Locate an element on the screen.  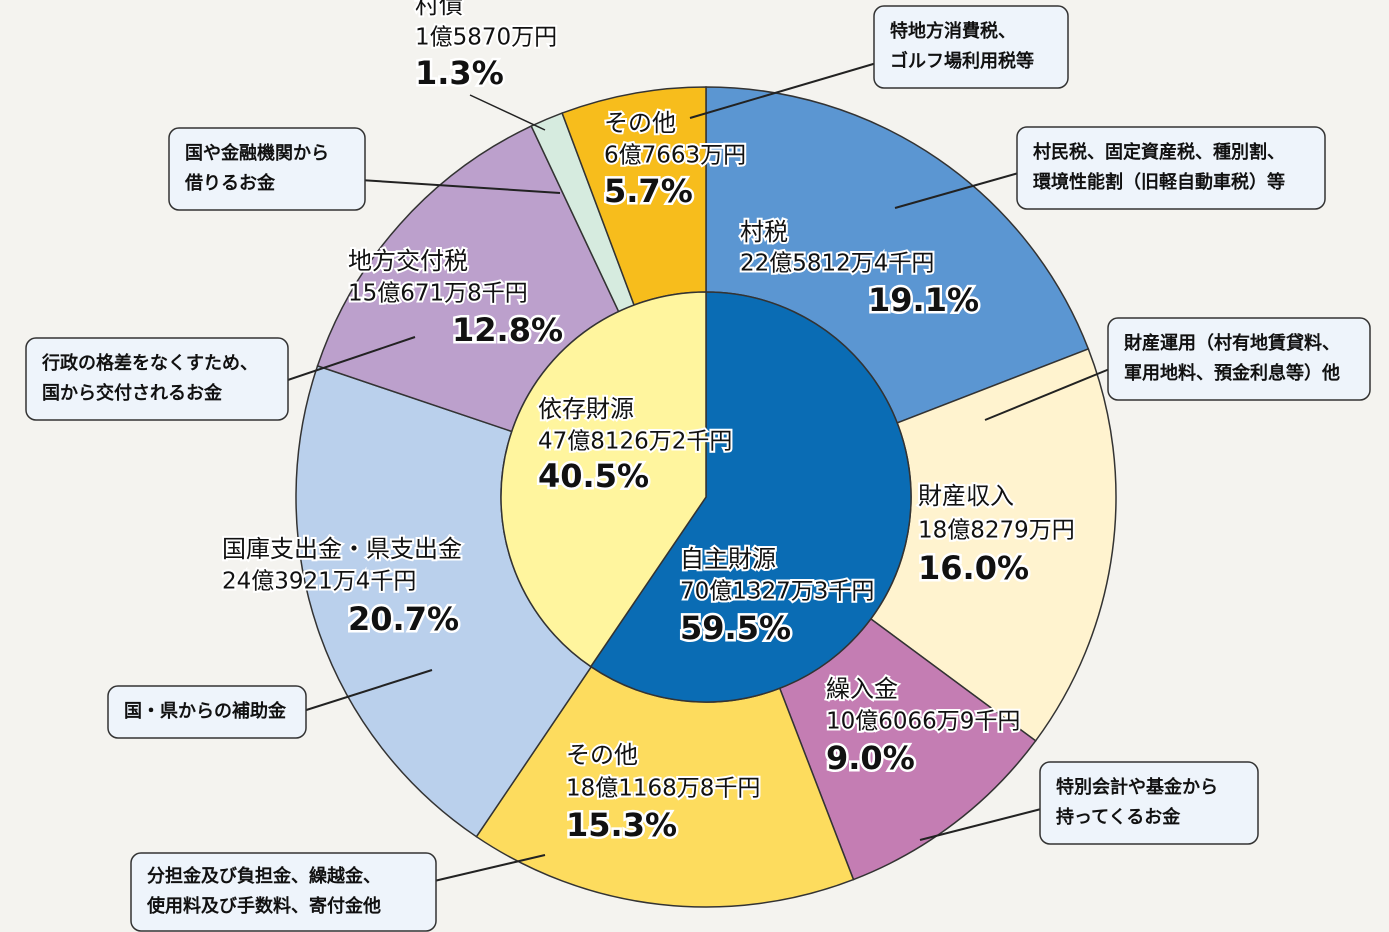
segment-name: 村債 is located at coordinates (439, 9).